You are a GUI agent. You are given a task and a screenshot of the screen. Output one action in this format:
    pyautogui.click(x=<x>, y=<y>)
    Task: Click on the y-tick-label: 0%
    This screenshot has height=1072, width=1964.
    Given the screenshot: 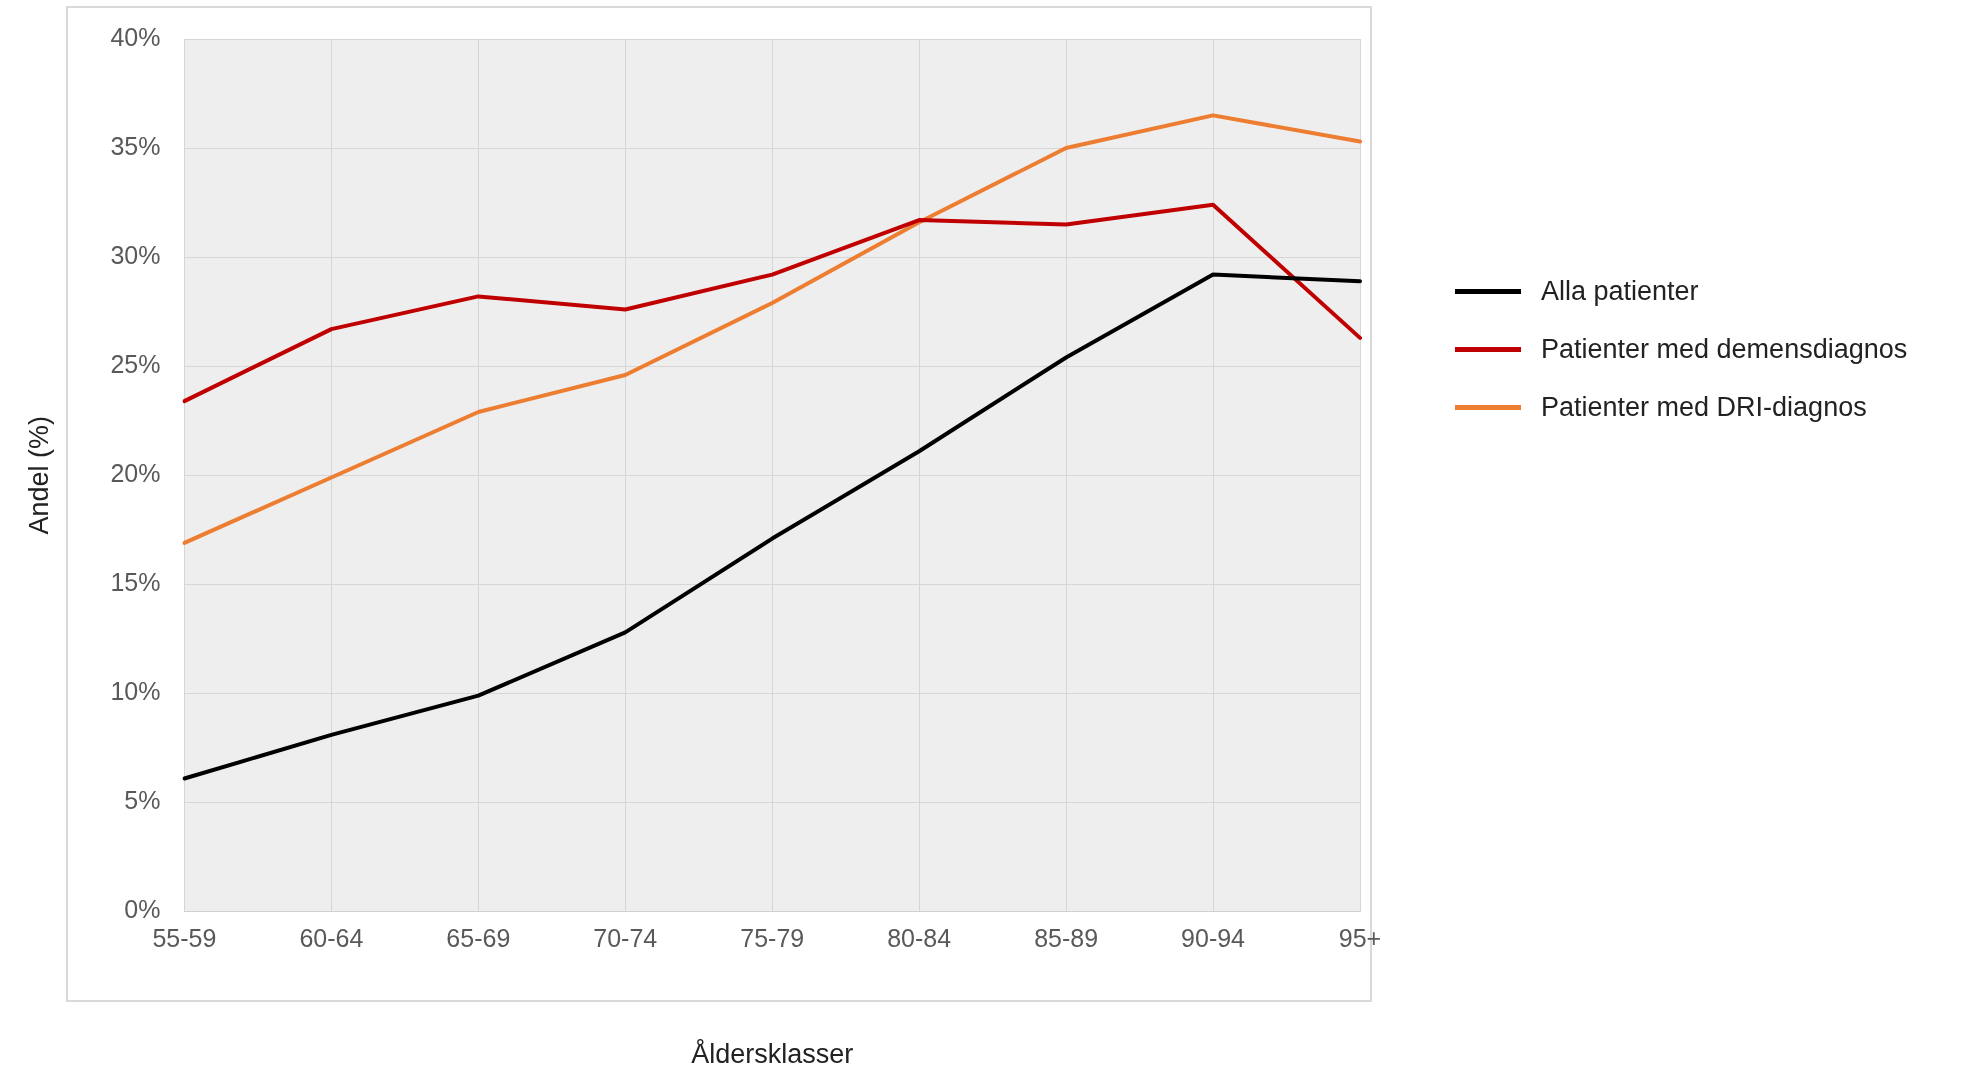 What is the action you would take?
    pyautogui.click(x=142, y=909)
    